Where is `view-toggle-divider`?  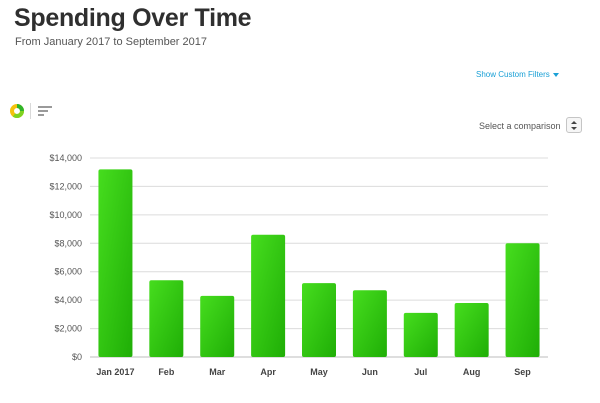
view-toggle-divider is located at coordinates (30, 111).